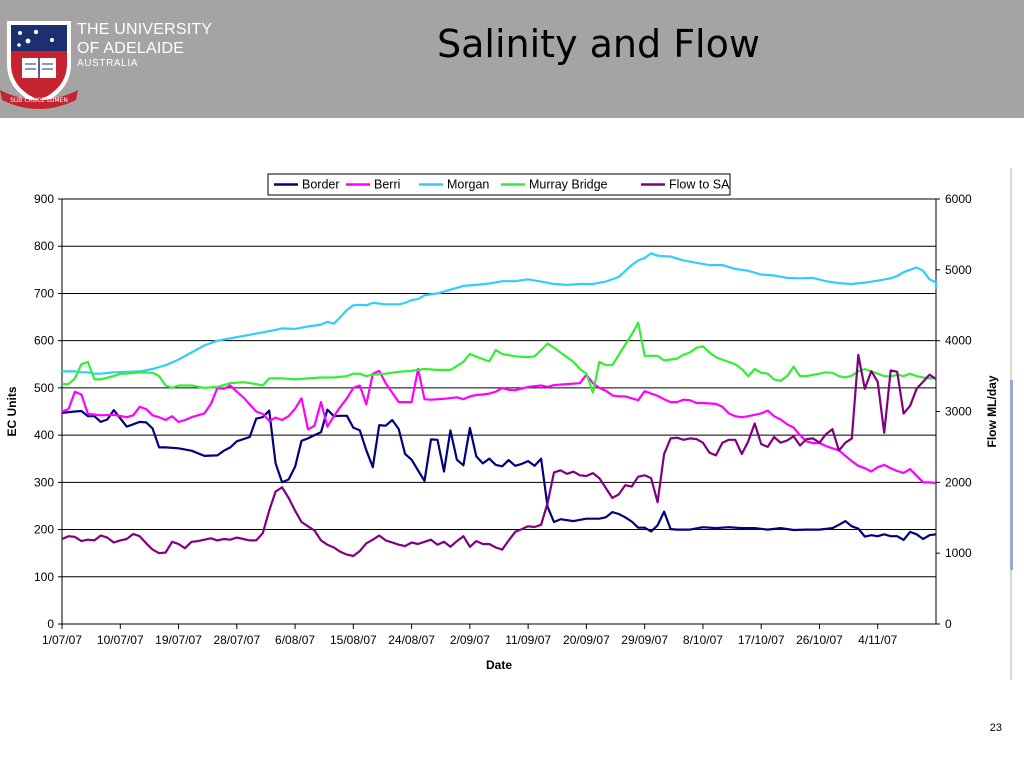 The image size is (1024, 768). What do you see at coordinates (120, 640) in the screenshot?
I see `xtick-label-1: 10/07/07` at bounding box center [120, 640].